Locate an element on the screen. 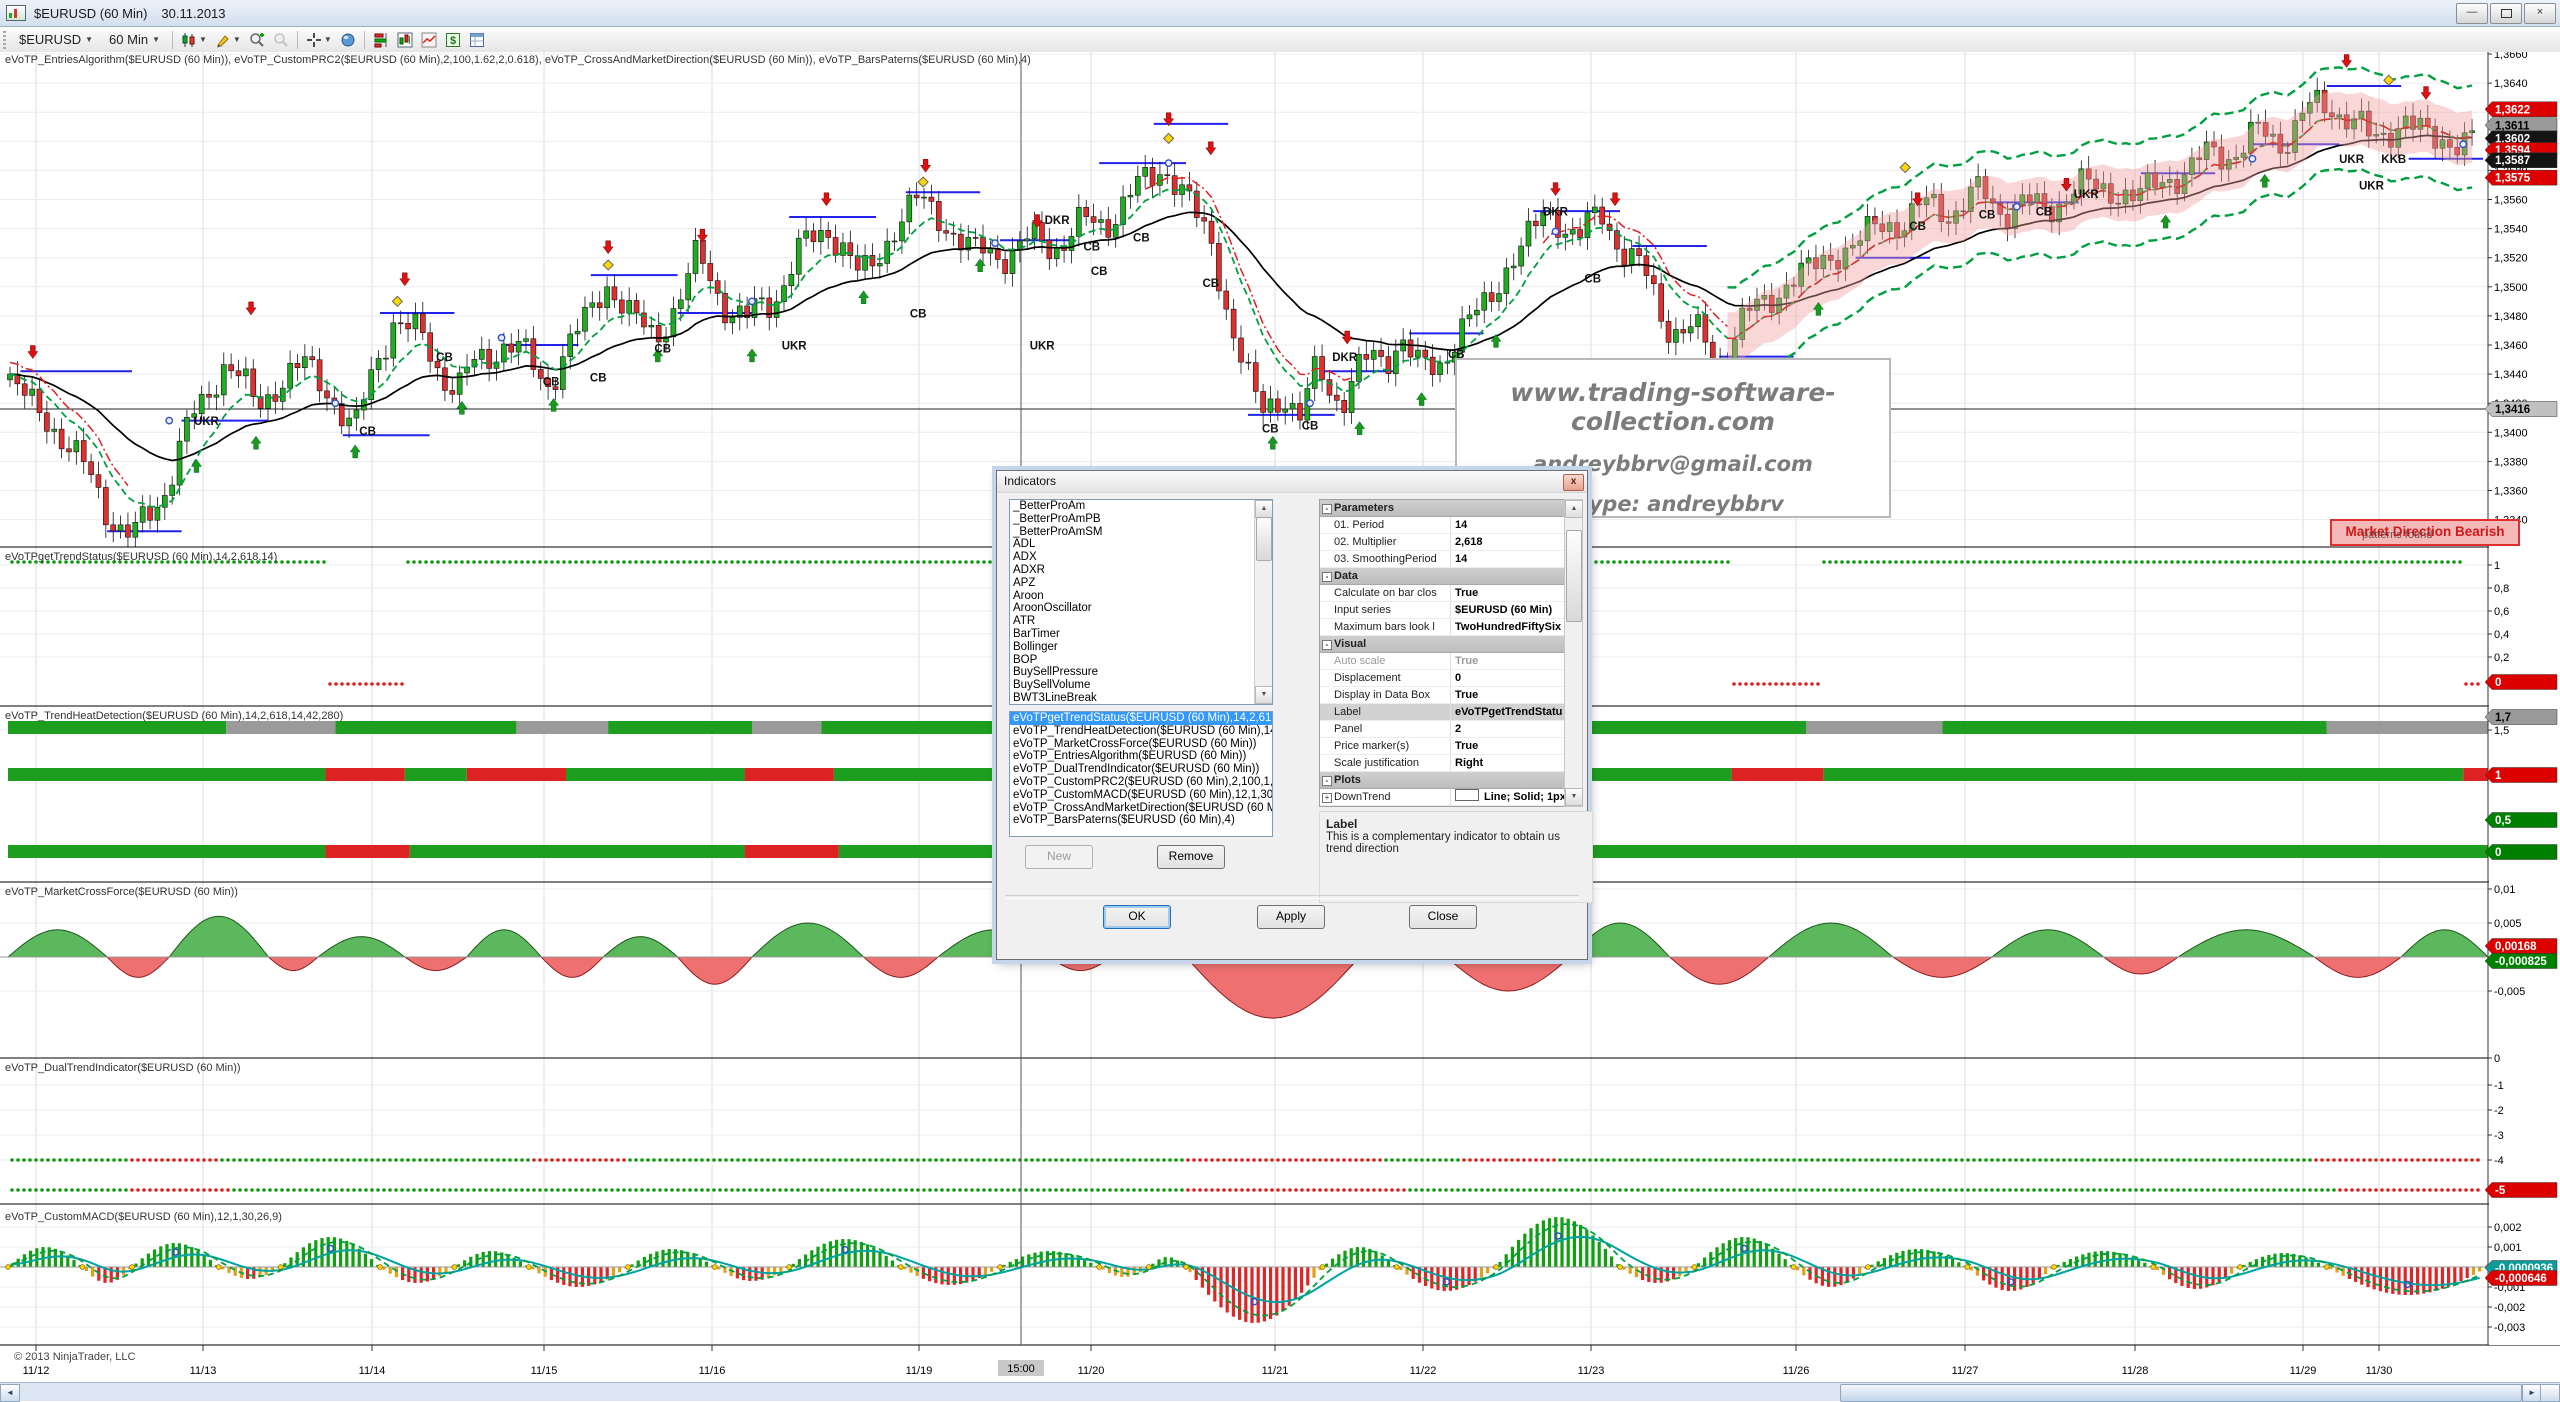 This screenshot has width=2560, height=1402. indicator-list-item: ADL is located at coordinates (1141, 544).